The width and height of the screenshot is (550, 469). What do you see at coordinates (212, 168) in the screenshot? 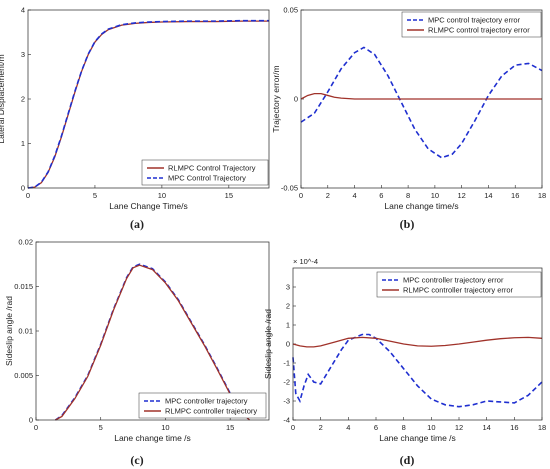
I see `legend-label-1: RLMPC Control Trajectory` at bounding box center [212, 168].